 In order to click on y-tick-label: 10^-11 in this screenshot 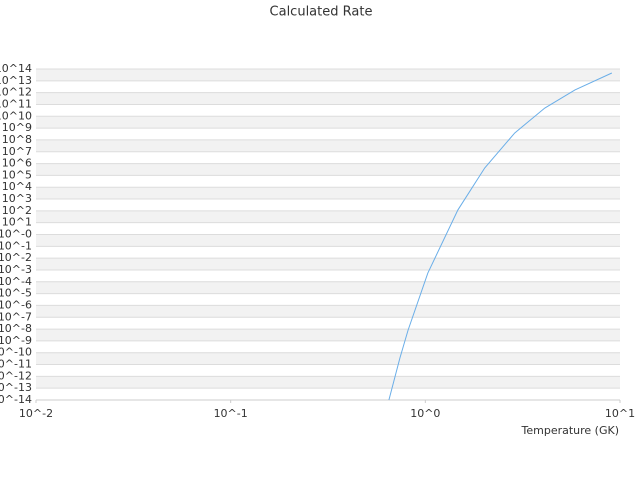, I will do `click(16, 364)`.